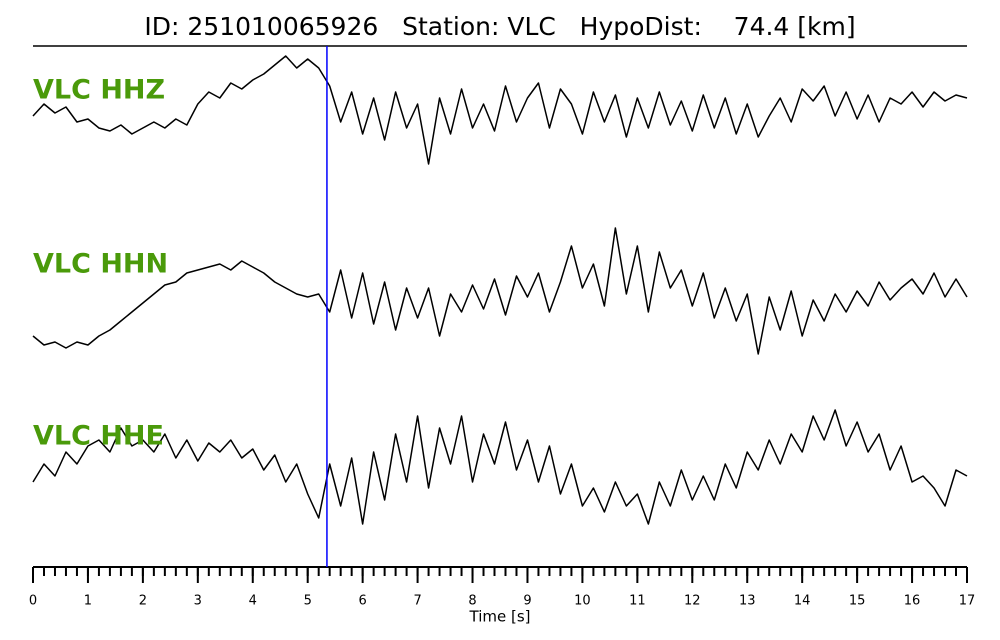 The height and width of the screenshot is (640, 1000). I want to click on x-tick-label: 4, so click(253, 601).